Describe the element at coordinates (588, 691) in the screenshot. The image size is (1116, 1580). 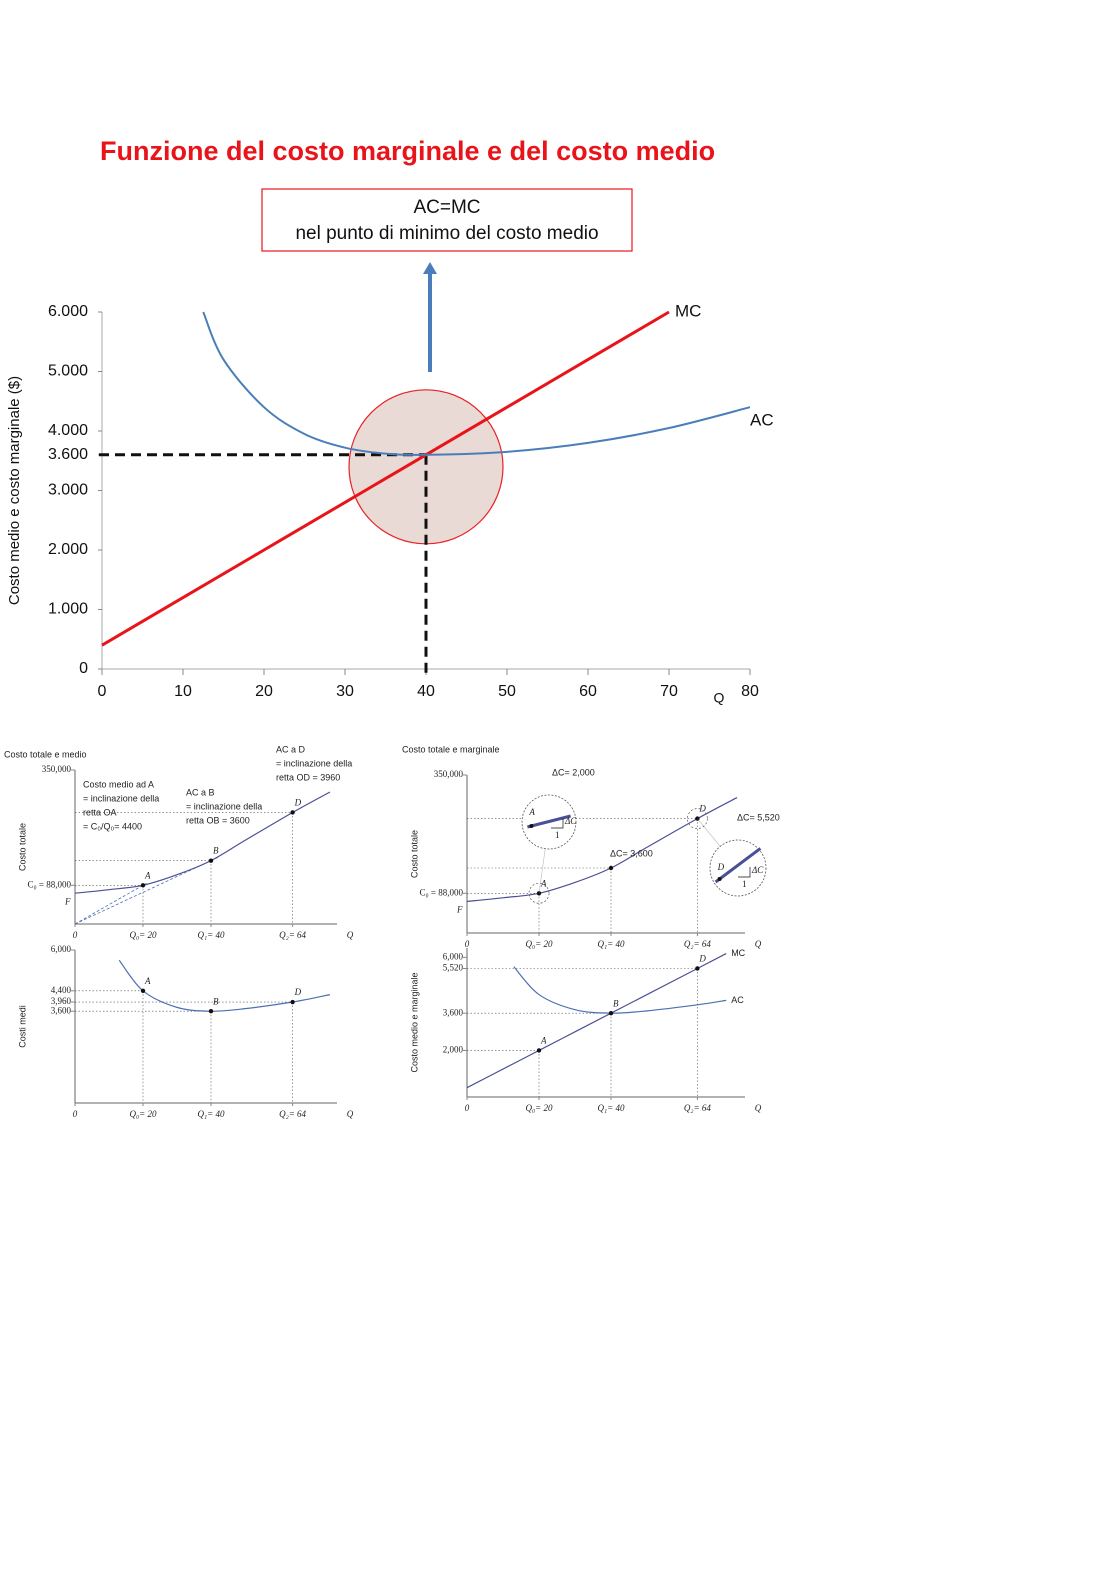
I see `x-tick-label: 60` at that location.